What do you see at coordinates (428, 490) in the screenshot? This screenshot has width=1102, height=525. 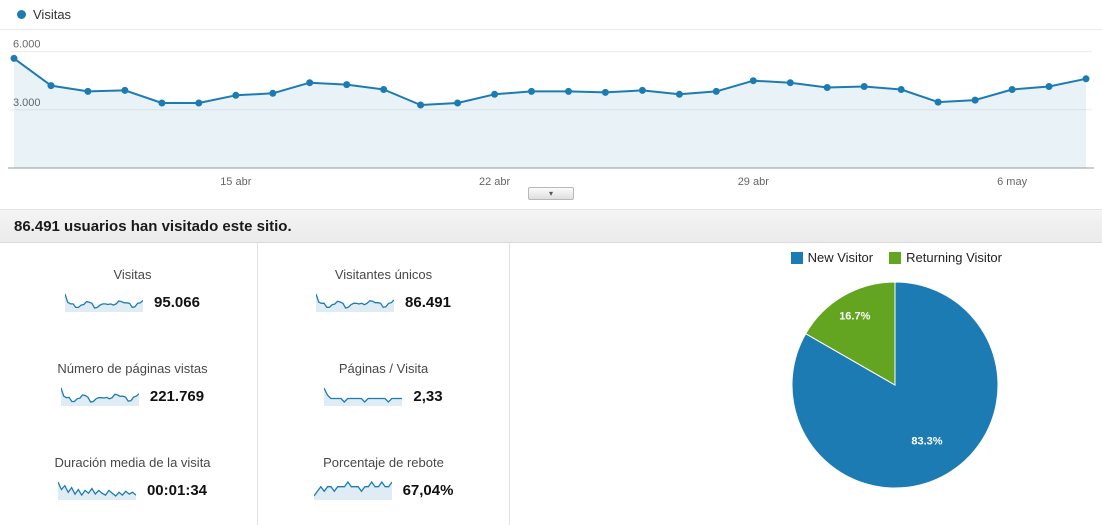 I see `metric-value: 67,04%` at bounding box center [428, 490].